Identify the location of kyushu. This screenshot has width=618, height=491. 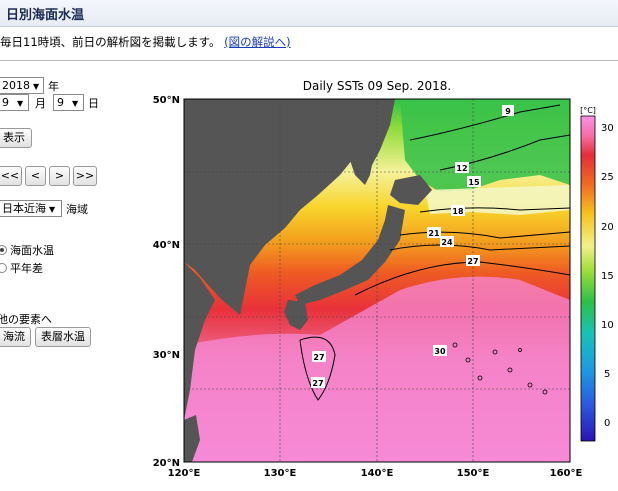
(296, 315).